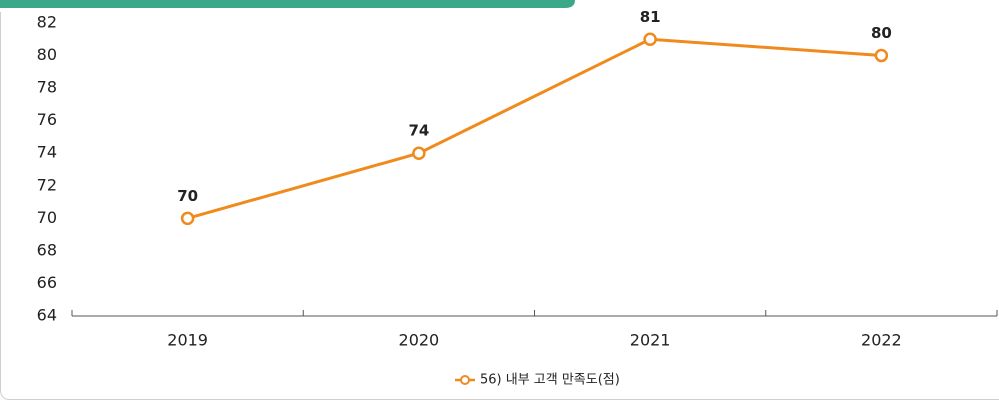 This screenshot has height=400, width=999. I want to click on x-tick-label: 2020, so click(419, 340).